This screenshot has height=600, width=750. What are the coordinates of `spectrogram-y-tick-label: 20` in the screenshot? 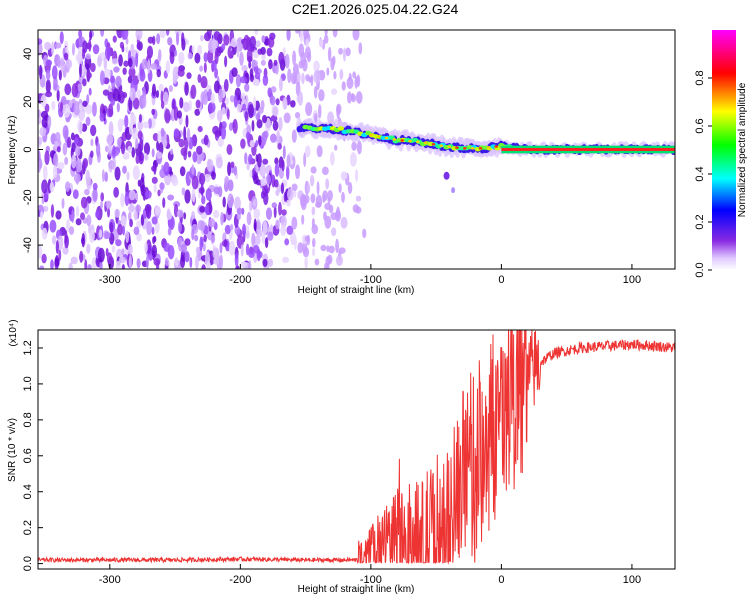 It's located at (28, 102).